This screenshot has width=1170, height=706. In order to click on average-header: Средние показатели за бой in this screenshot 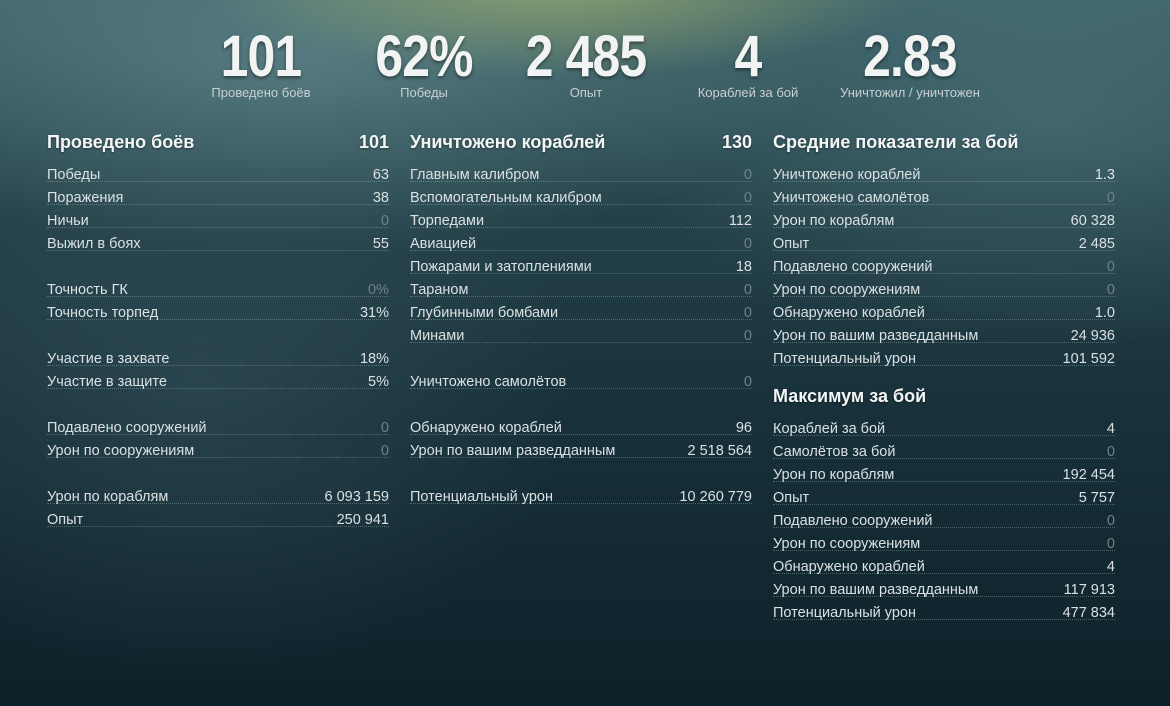, I will do `click(944, 142)`.